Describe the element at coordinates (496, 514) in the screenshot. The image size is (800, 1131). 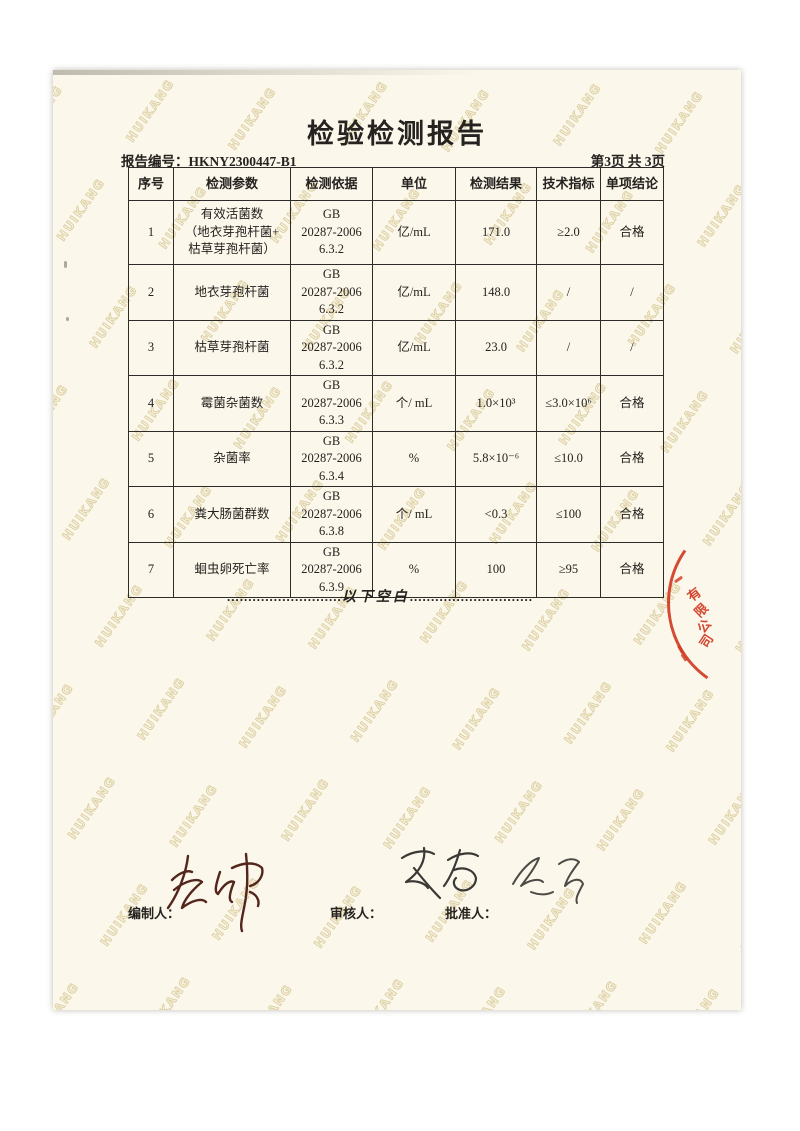
I see `cell-result: <0.3` at that location.